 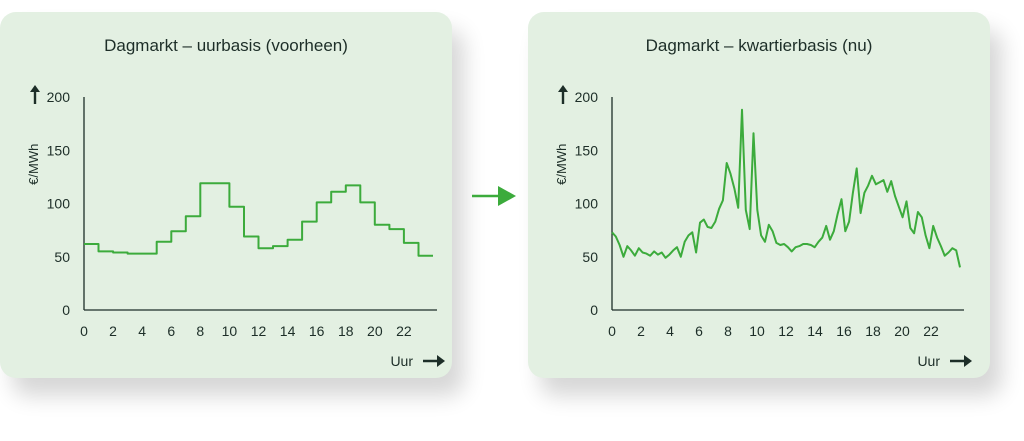 What do you see at coordinates (507, 196) in the screenshot?
I see `transition-arrow-head` at bounding box center [507, 196].